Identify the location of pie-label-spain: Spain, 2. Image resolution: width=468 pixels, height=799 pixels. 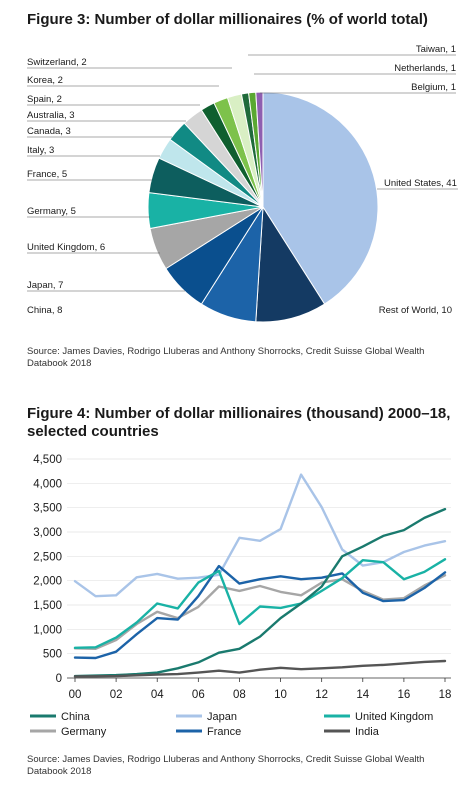
(44, 99).